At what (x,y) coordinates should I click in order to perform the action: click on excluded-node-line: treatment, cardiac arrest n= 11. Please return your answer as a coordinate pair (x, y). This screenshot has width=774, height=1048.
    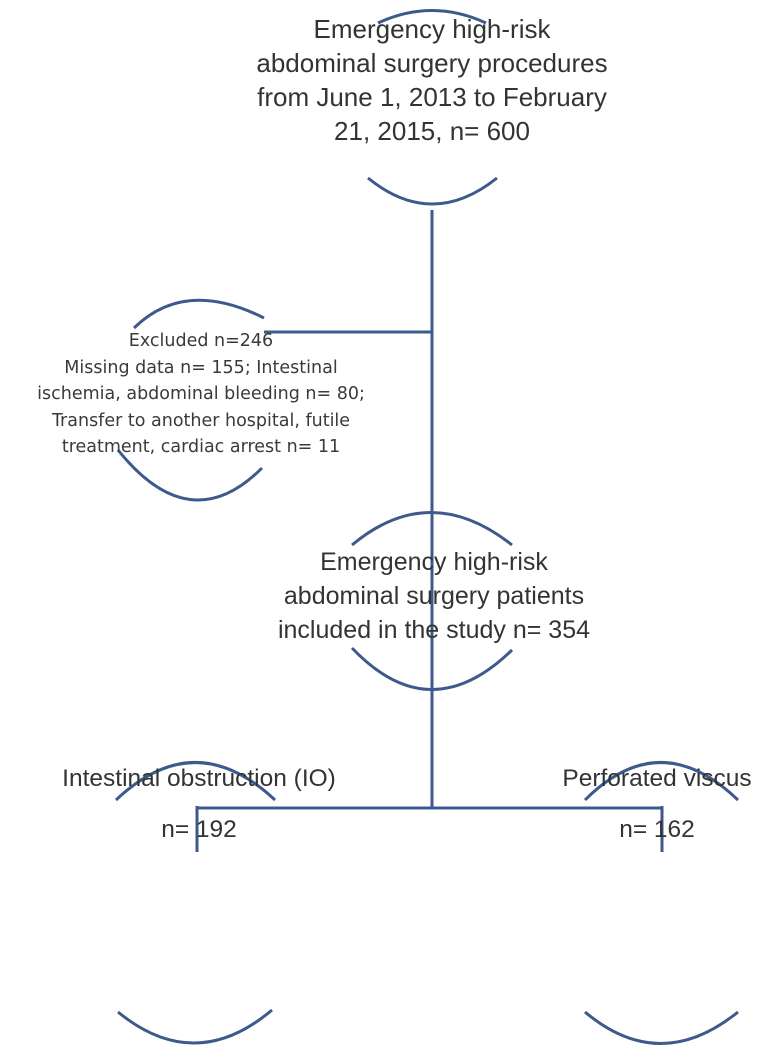
    Looking at the image, I should click on (201, 447).